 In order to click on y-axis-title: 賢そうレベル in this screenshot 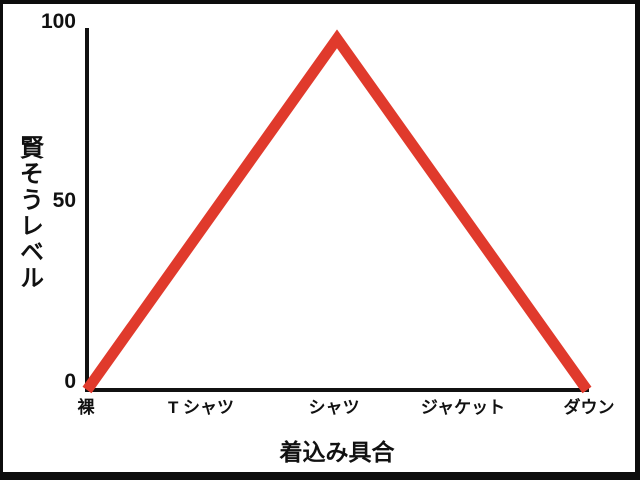, I will do `click(29, 213)`.